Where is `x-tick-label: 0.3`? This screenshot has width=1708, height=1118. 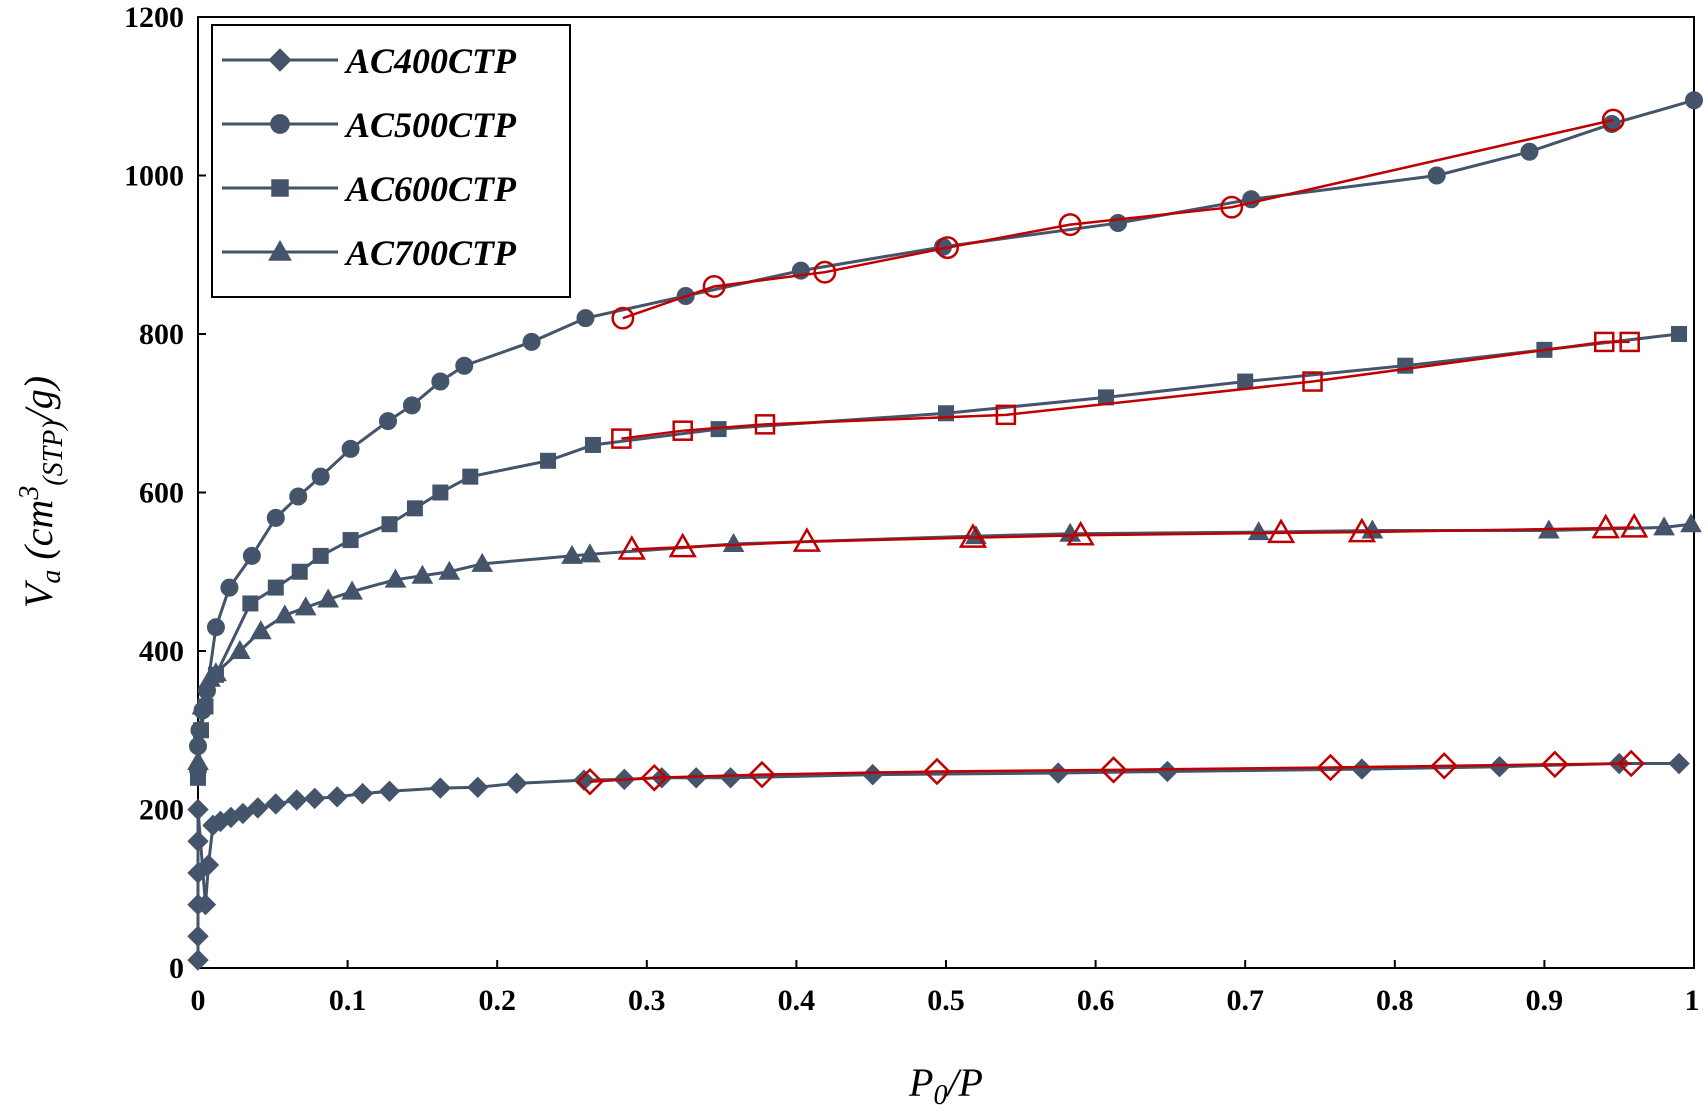
x-tick-label: 0.3 is located at coordinates (647, 1000).